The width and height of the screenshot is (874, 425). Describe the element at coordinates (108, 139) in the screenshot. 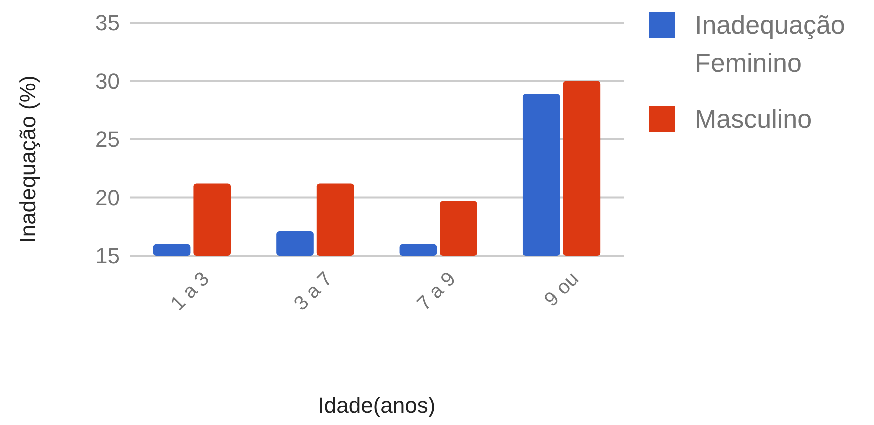

I see `y-tick-label: 25` at that location.